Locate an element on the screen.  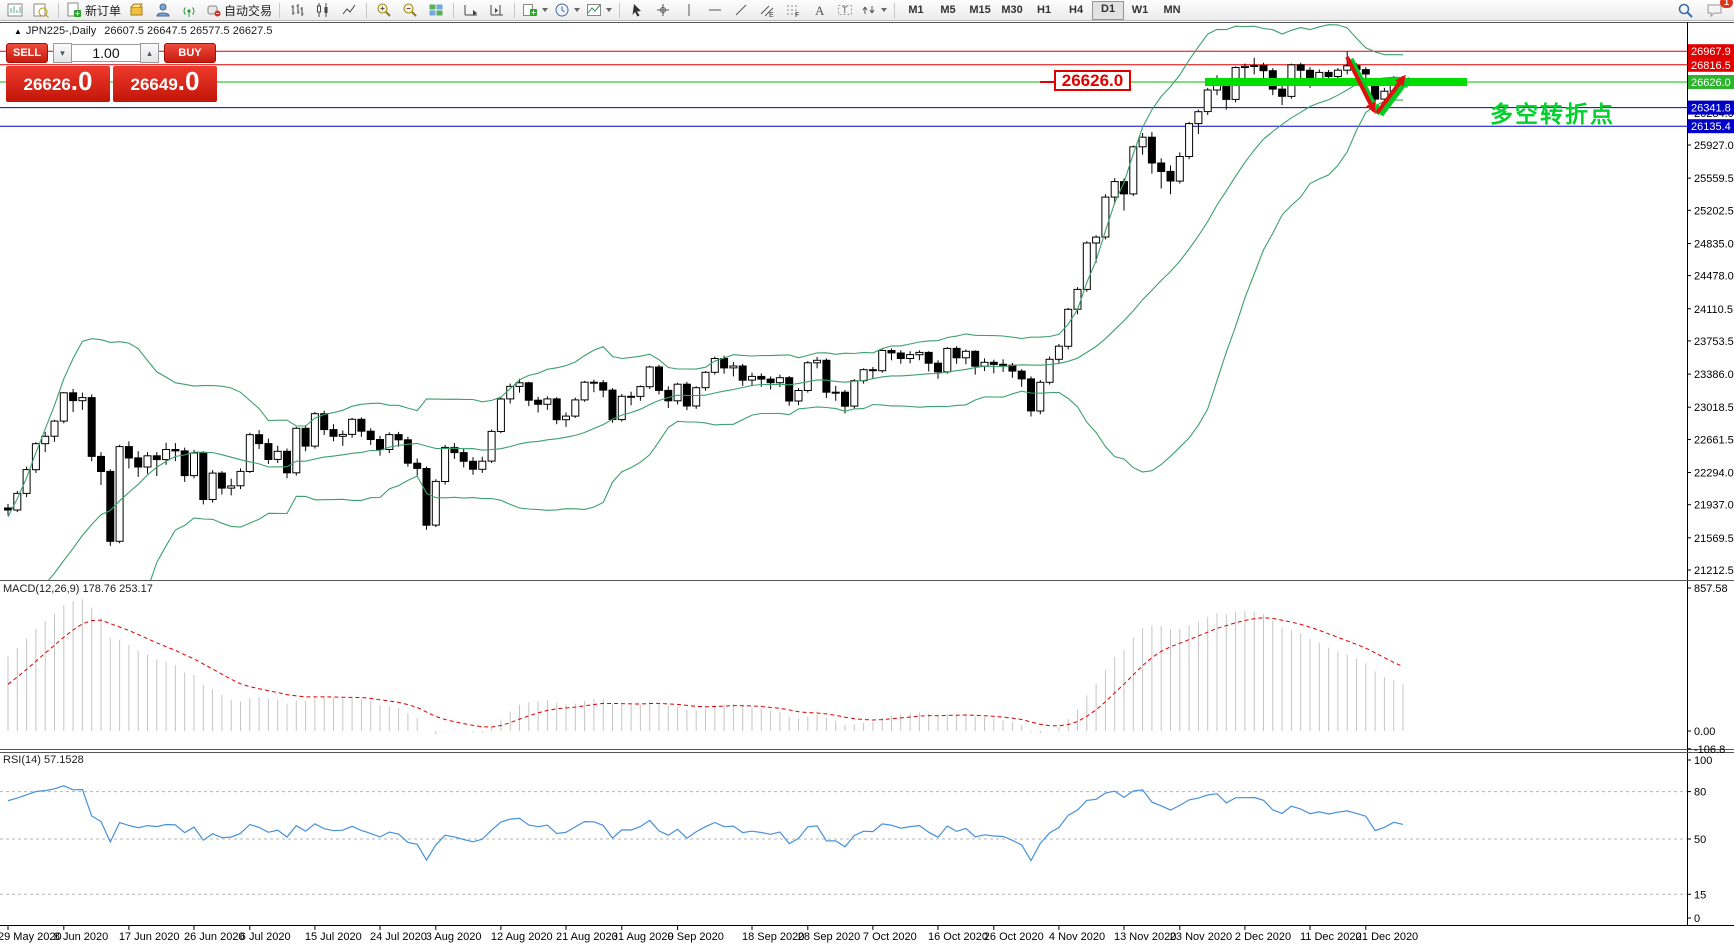
autotrading-button: 自动交易 is located at coordinates (238, 10).